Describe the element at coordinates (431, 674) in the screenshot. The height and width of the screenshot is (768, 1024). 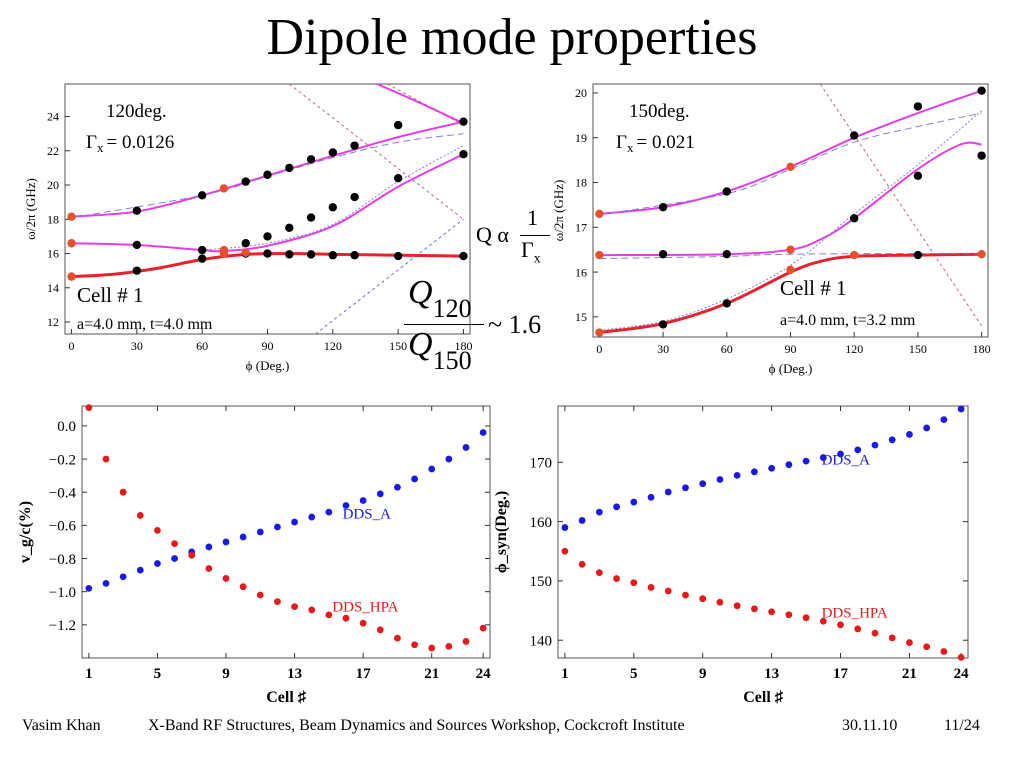
I see `x-tick-label: 21` at that location.